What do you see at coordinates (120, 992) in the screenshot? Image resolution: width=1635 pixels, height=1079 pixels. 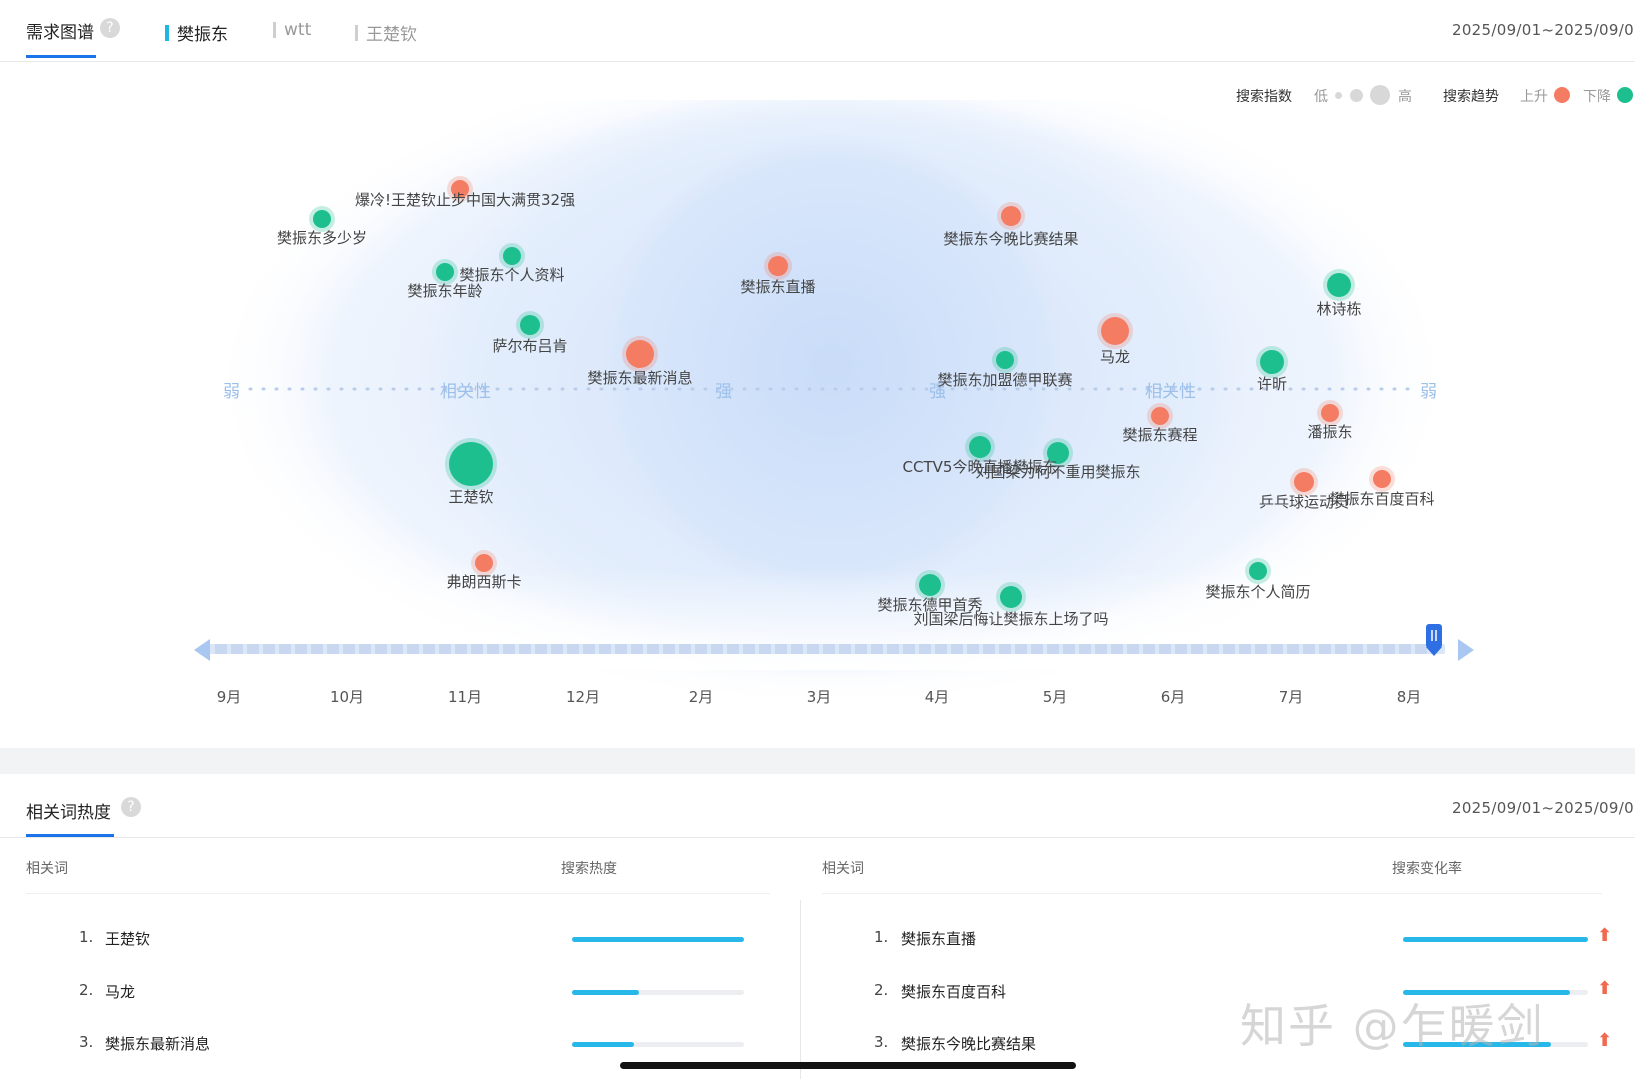 I see `related-word: 马龙` at bounding box center [120, 992].